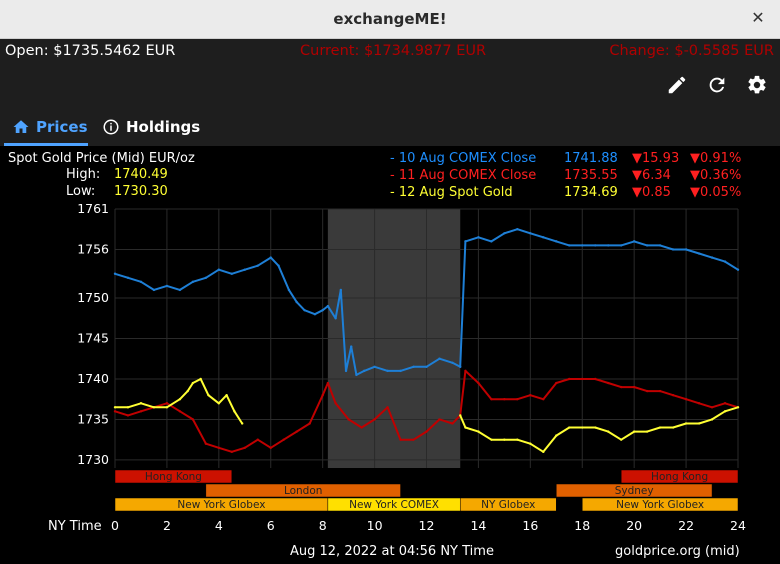 The height and width of the screenshot is (564, 780). Describe the element at coordinates (715, 192) in the screenshot. I see `legend-pct: ▼0.05%` at that location.